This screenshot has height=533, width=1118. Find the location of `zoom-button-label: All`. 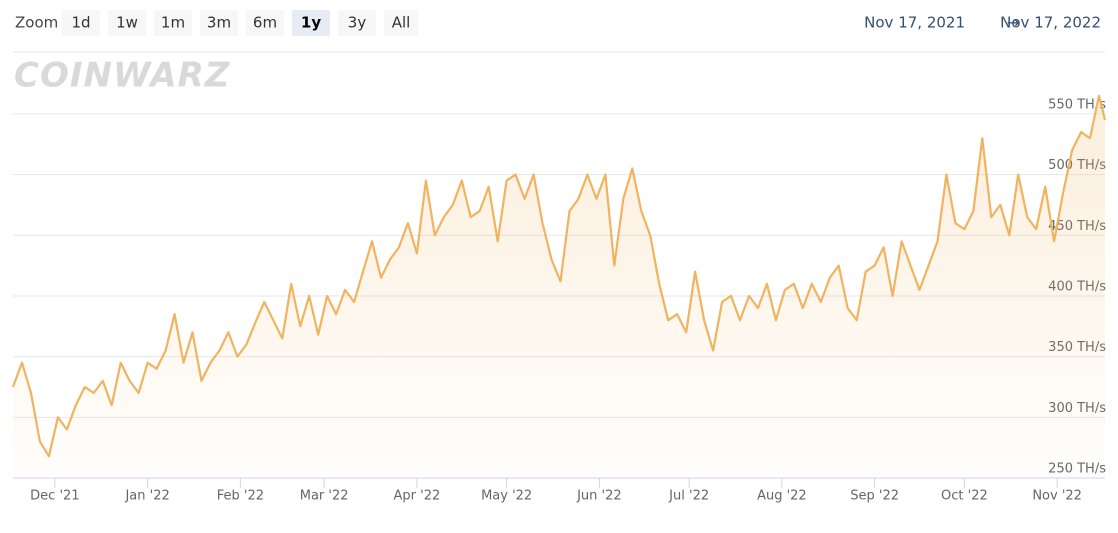

zoom-button-label: All is located at coordinates (401, 23).